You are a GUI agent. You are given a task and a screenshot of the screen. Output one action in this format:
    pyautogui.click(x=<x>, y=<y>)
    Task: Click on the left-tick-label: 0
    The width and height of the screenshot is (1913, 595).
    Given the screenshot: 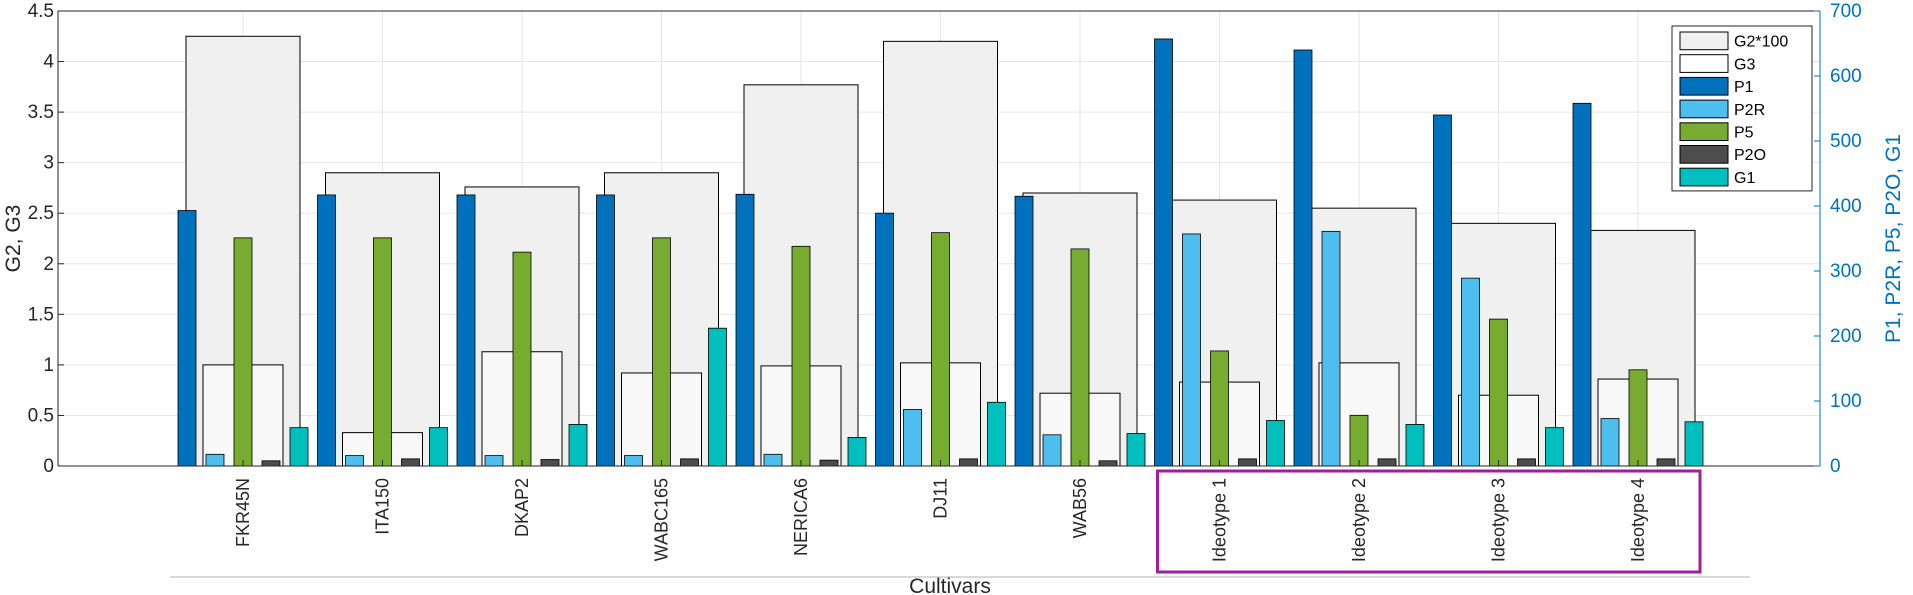 What is the action you would take?
    pyautogui.click(x=48, y=466)
    